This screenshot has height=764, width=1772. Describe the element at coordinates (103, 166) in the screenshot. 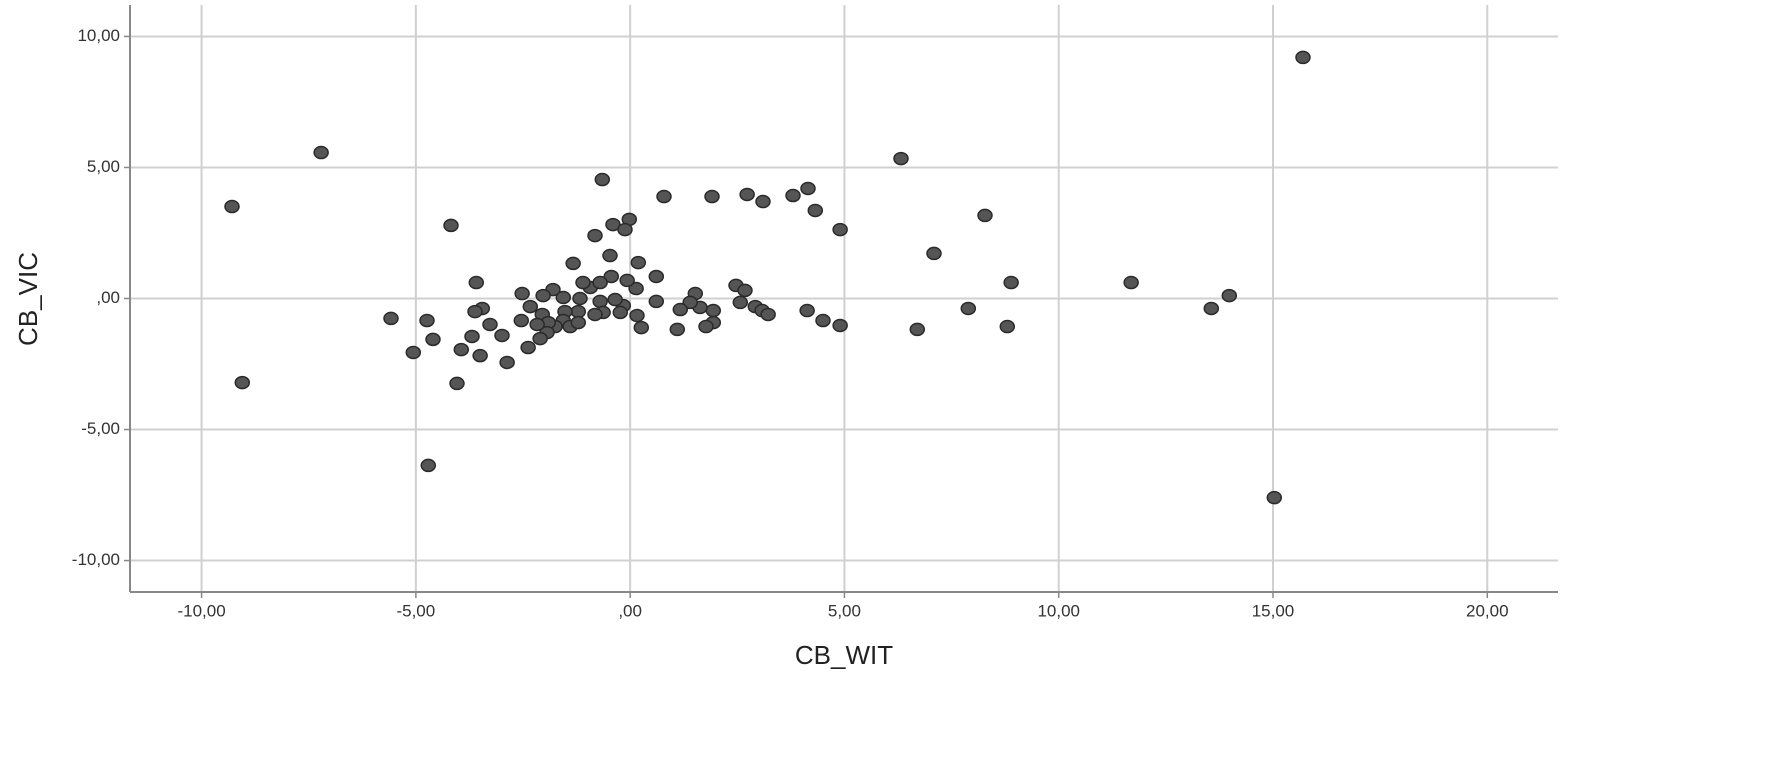

I see `y-tick-label: 5,00` at that location.